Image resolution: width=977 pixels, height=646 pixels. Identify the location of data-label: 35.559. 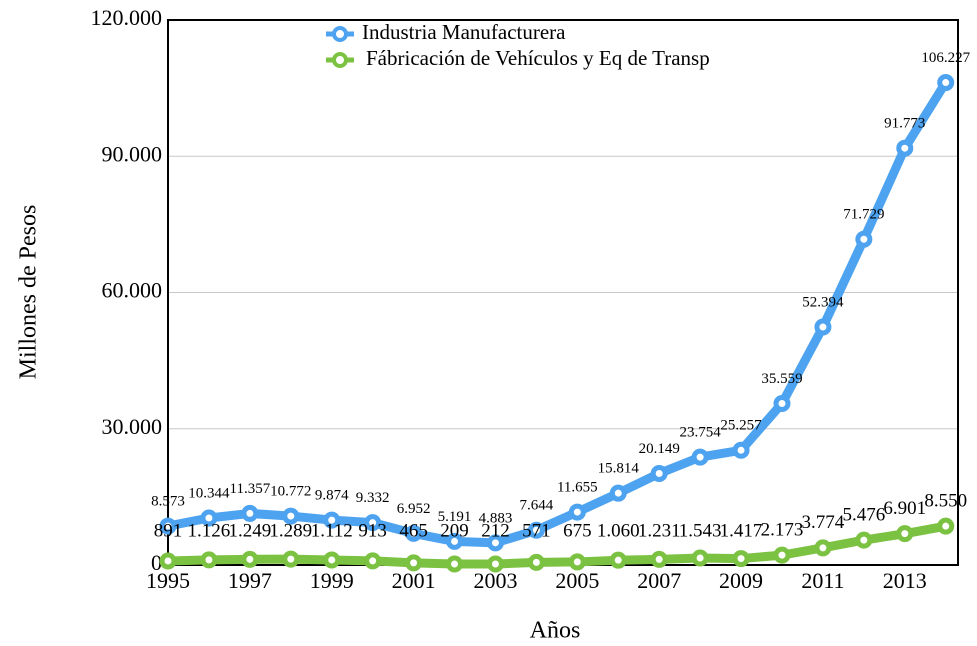
(781, 379).